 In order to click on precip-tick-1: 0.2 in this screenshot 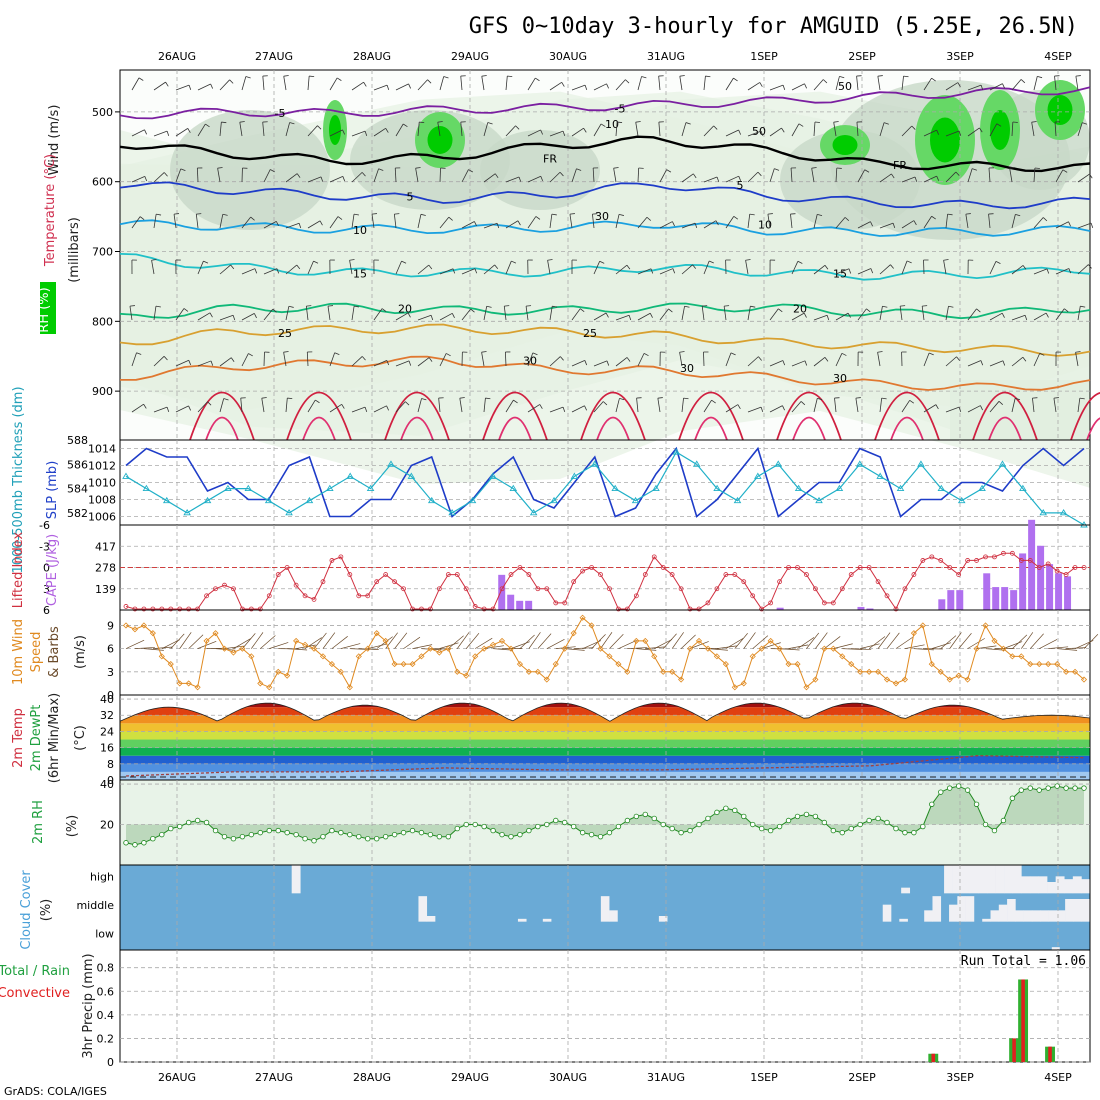, I will do `click(106, 1038)`.